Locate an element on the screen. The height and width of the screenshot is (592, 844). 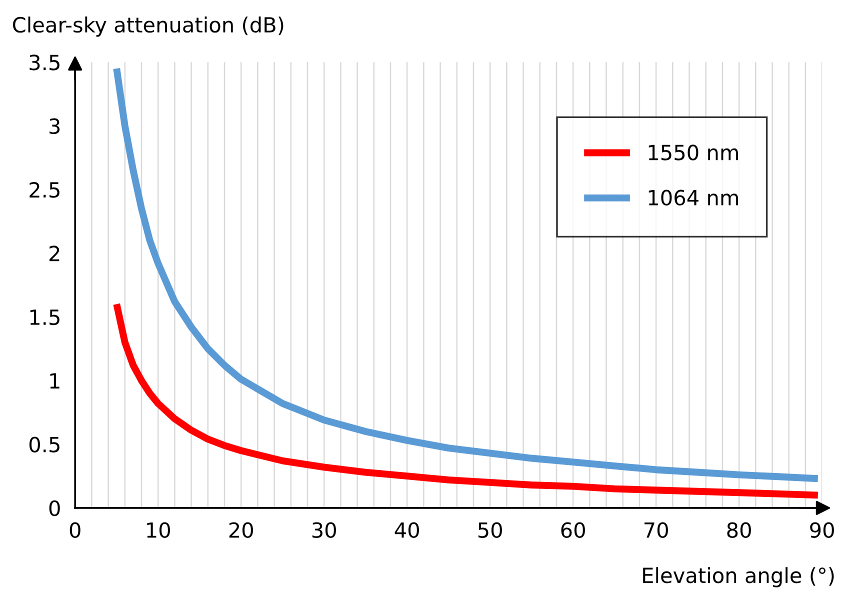
y-tick-label: 2 is located at coordinates (55, 254).